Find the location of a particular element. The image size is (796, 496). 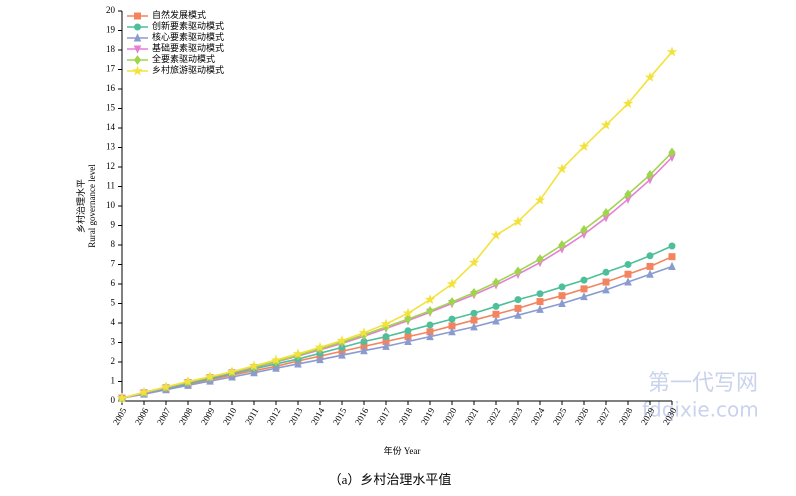

y-tick-label: 6 is located at coordinates (113, 283).